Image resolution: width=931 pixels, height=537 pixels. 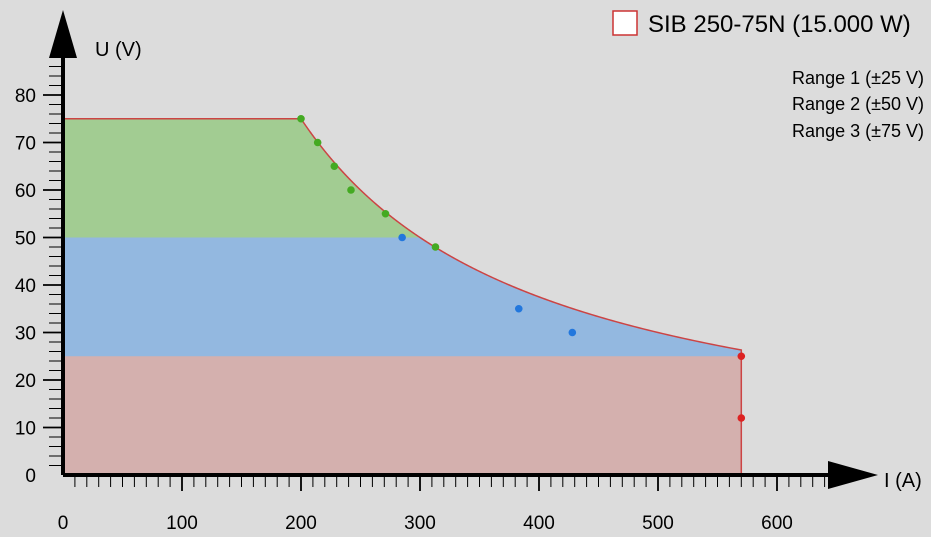 What do you see at coordinates (25, 429) in the screenshot?
I see `y-tick-label: 10` at bounding box center [25, 429].